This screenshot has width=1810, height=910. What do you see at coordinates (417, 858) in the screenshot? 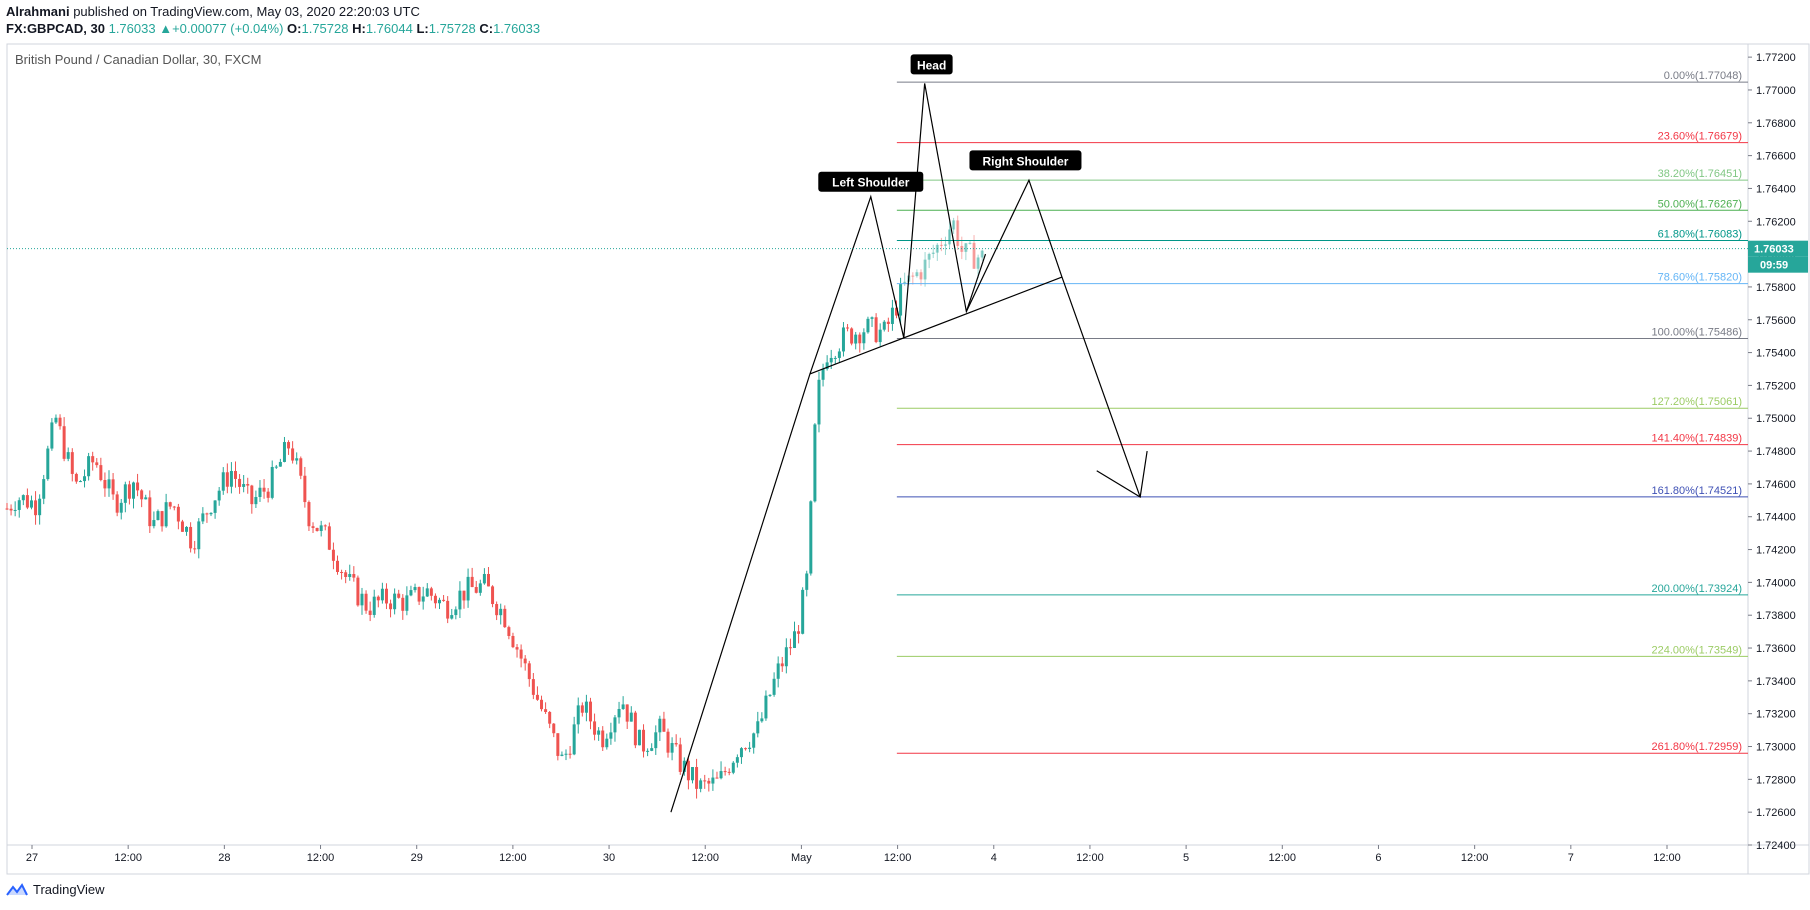
I see `time-tick-label: 29` at bounding box center [417, 858].